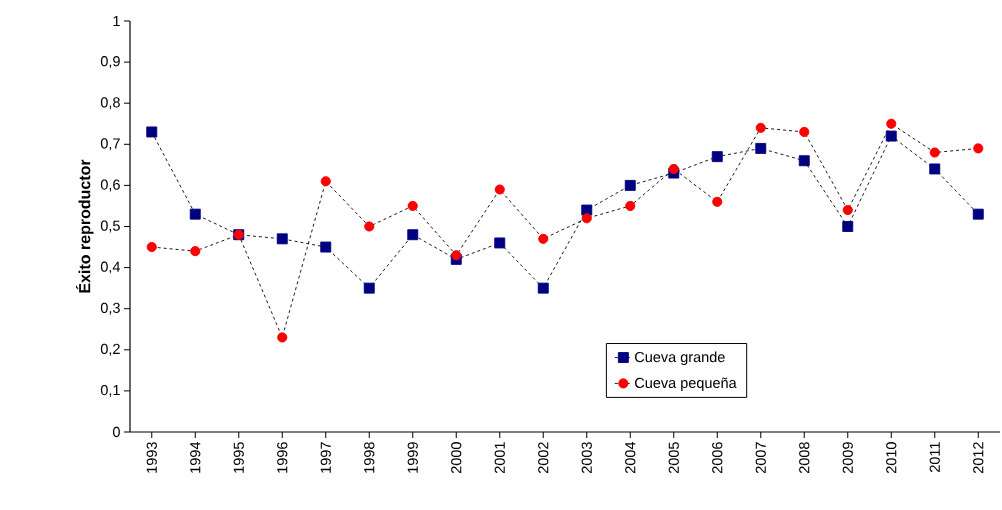 This screenshot has width=1002, height=510. I want to click on y-tick-label: 0,1, so click(110, 390).